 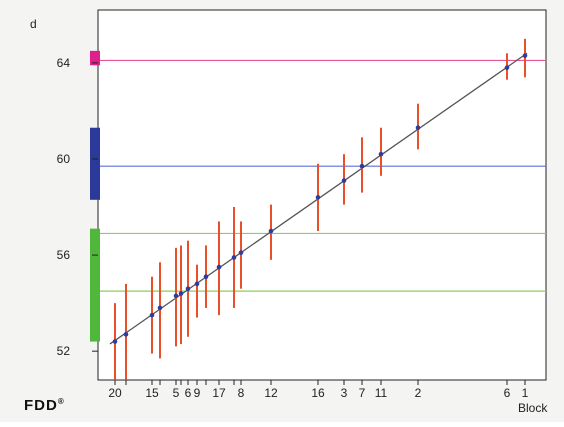 I want to click on x-tick-label: 2, so click(x=418, y=393).